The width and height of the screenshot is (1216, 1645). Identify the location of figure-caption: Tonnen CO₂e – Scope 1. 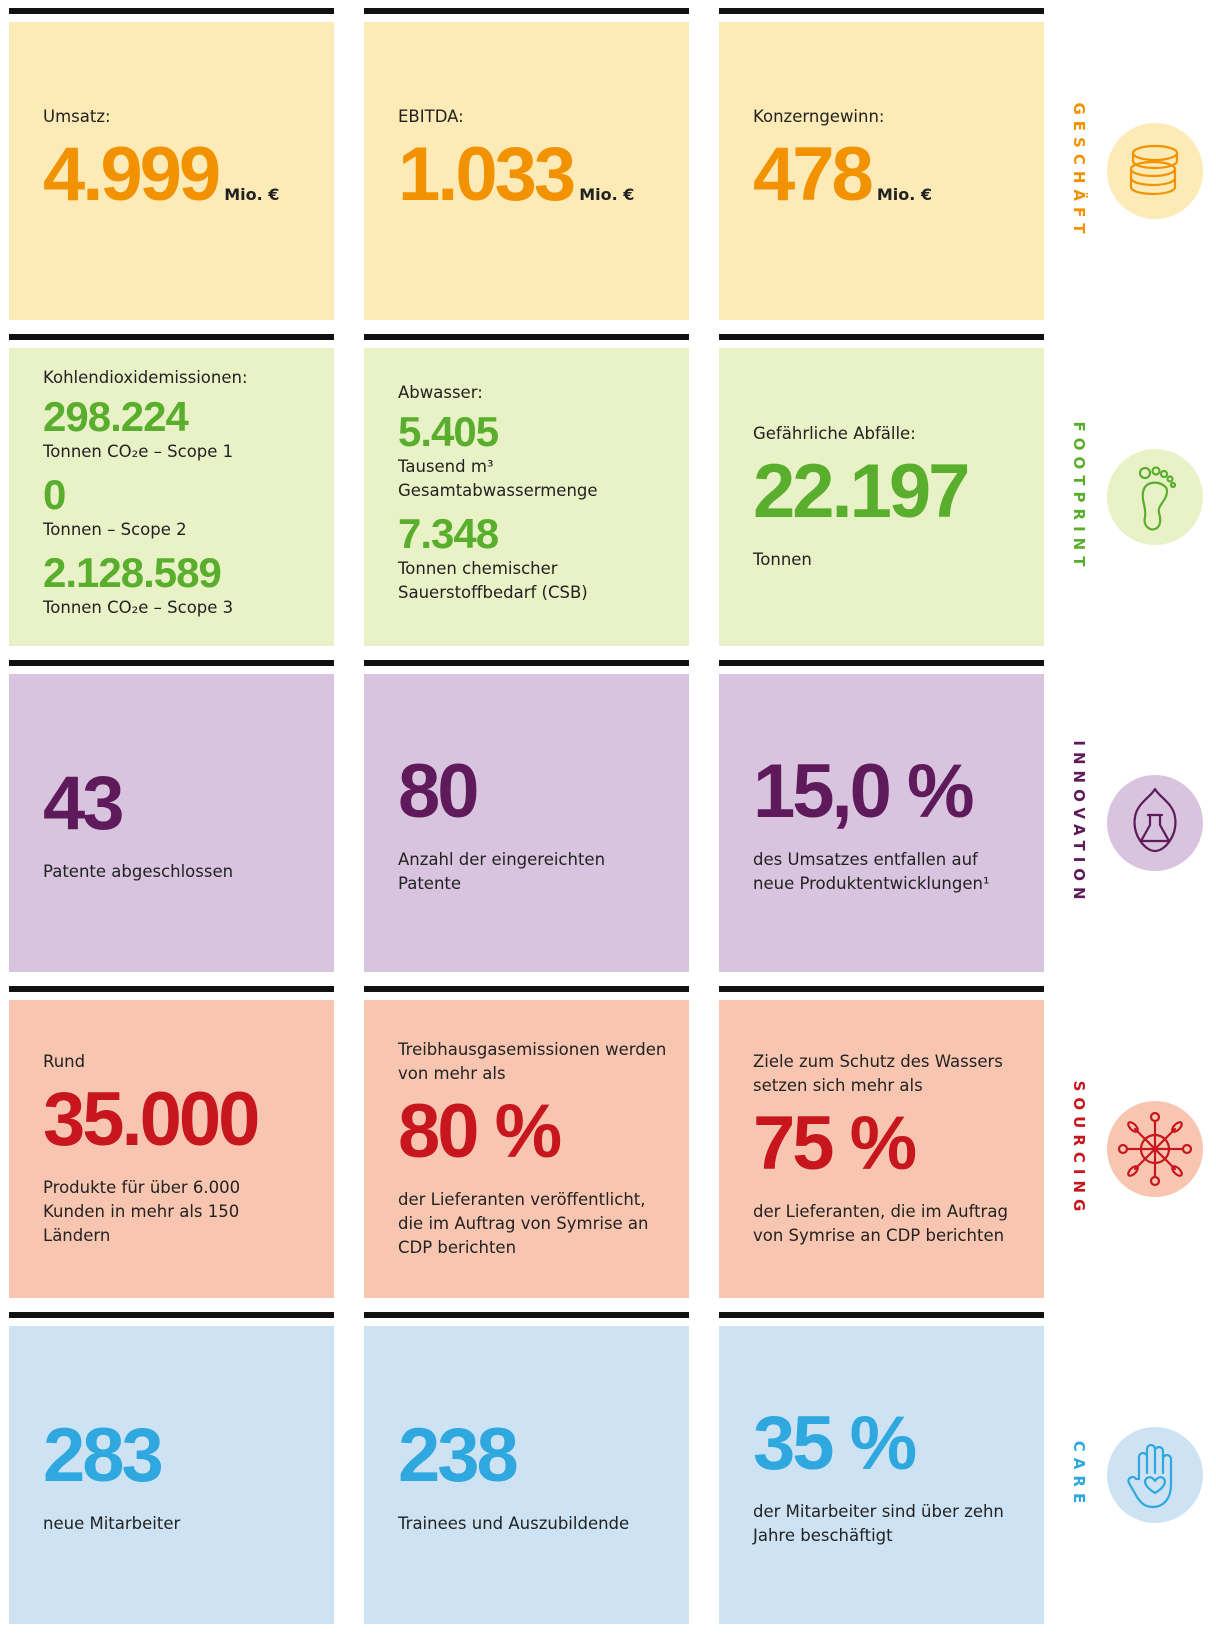
(138, 451).